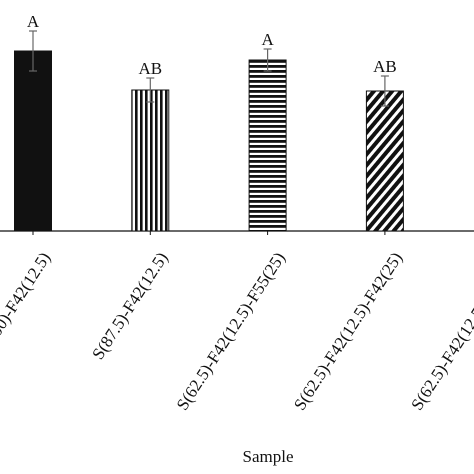  Describe the element at coordinates (27, 304) in the screenshot. I see `x-tick-label: S(100)-F42(12.5)` at that location.